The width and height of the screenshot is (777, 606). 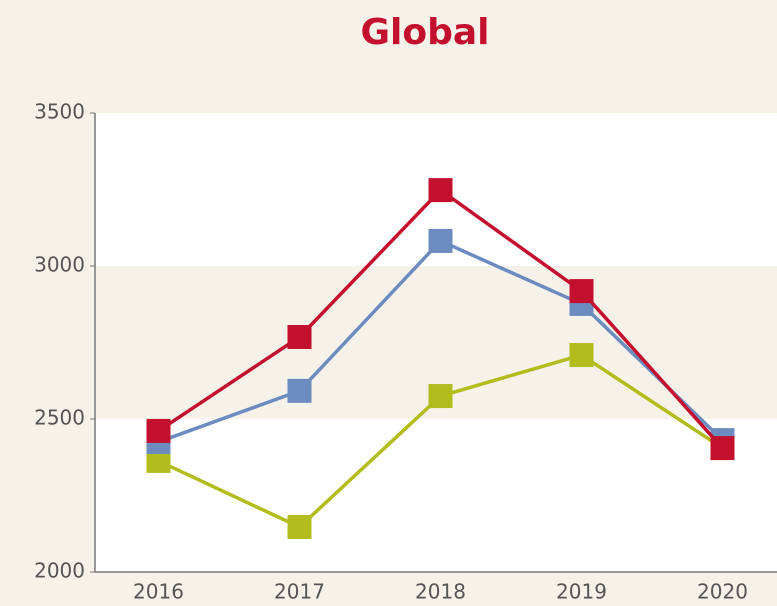 I want to click on y-tick-label: 2500, so click(x=59, y=418).